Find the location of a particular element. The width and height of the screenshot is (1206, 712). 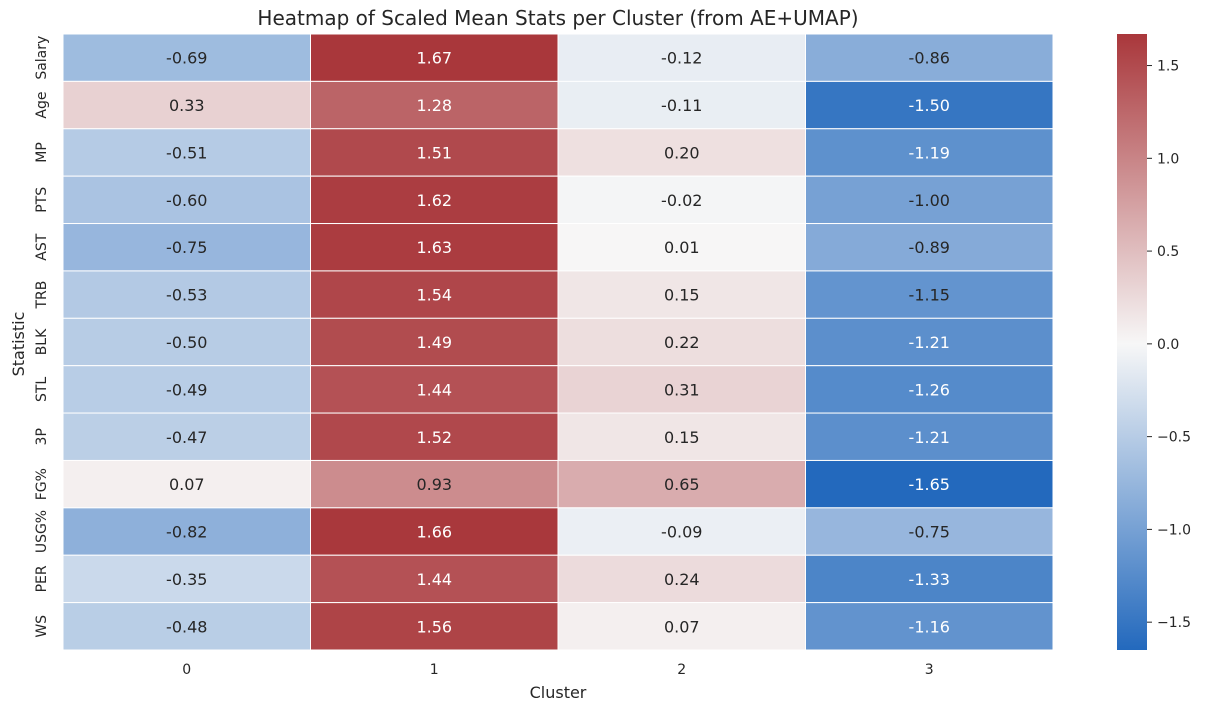

cell-value-label: -1.33 is located at coordinates (929, 579).